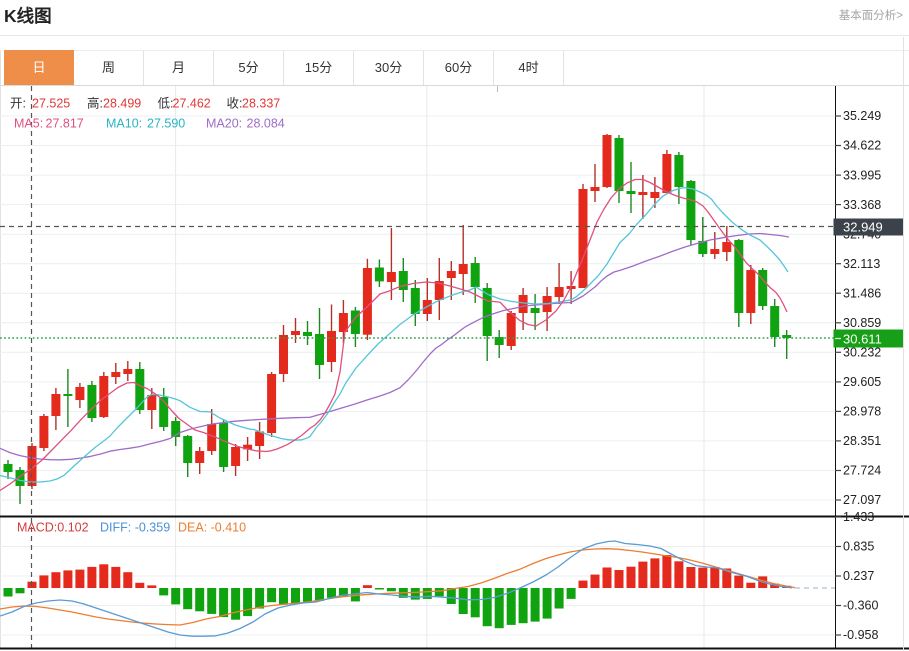 The width and height of the screenshot is (909, 651). I want to click on svg-text: 27.462, so click(192, 104).